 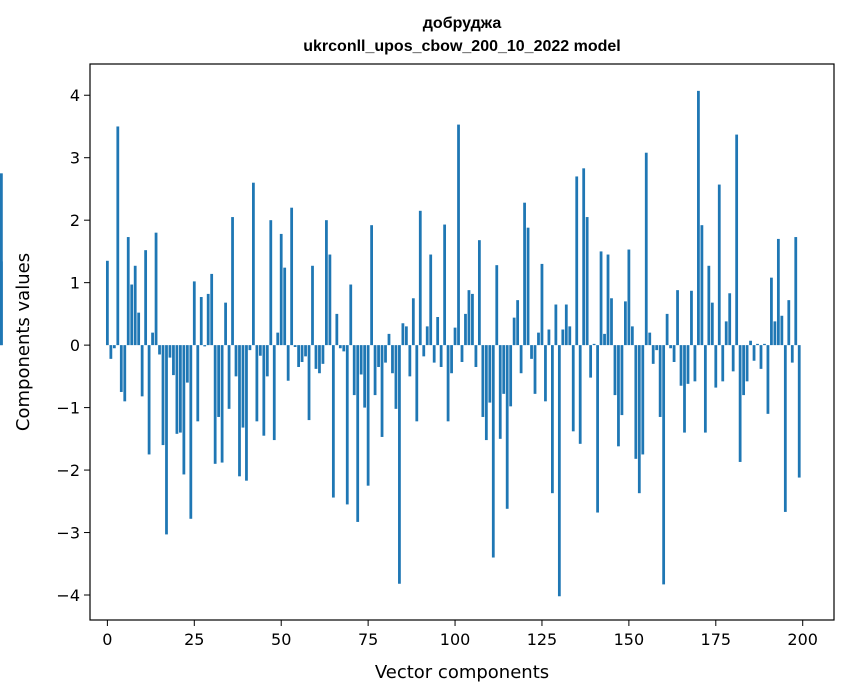 What do you see at coordinates (68, 533) in the screenshot?
I see `y-tick-label: −3` at bounding box center [68, 533].